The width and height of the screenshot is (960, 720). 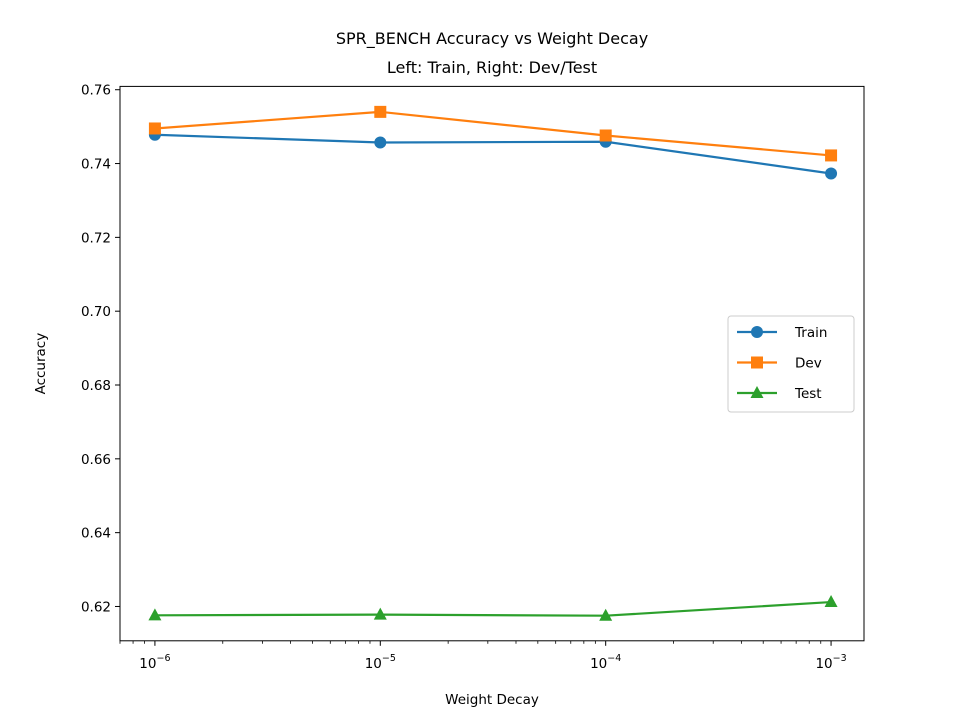 What do you see at coordinates (96, 386) in the screenshot?
I see `y-tick-label: 0.68` at bounding box center [96, 386].